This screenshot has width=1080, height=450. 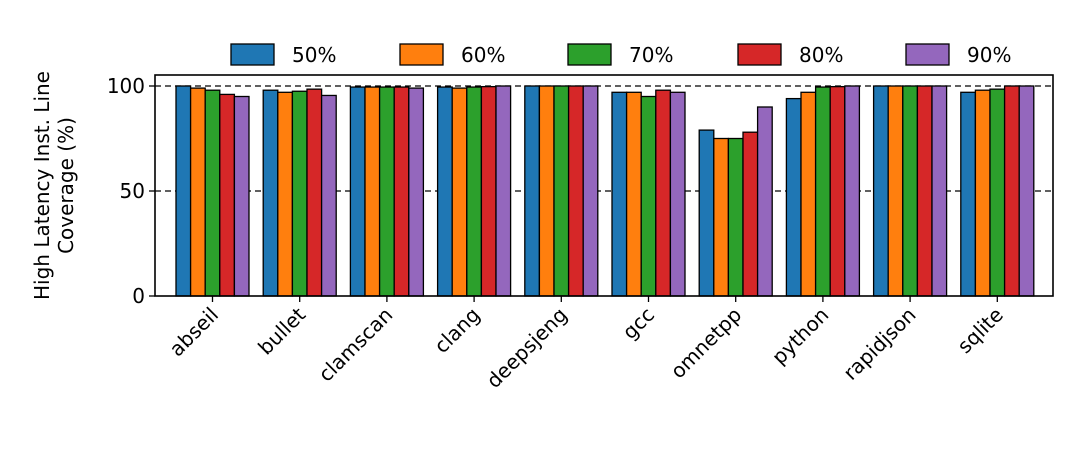 What do you see at coordinates (561, 191) in the screenshot?
I see `bar-deepsjeng-70pct` at bounding box center [561, 191].